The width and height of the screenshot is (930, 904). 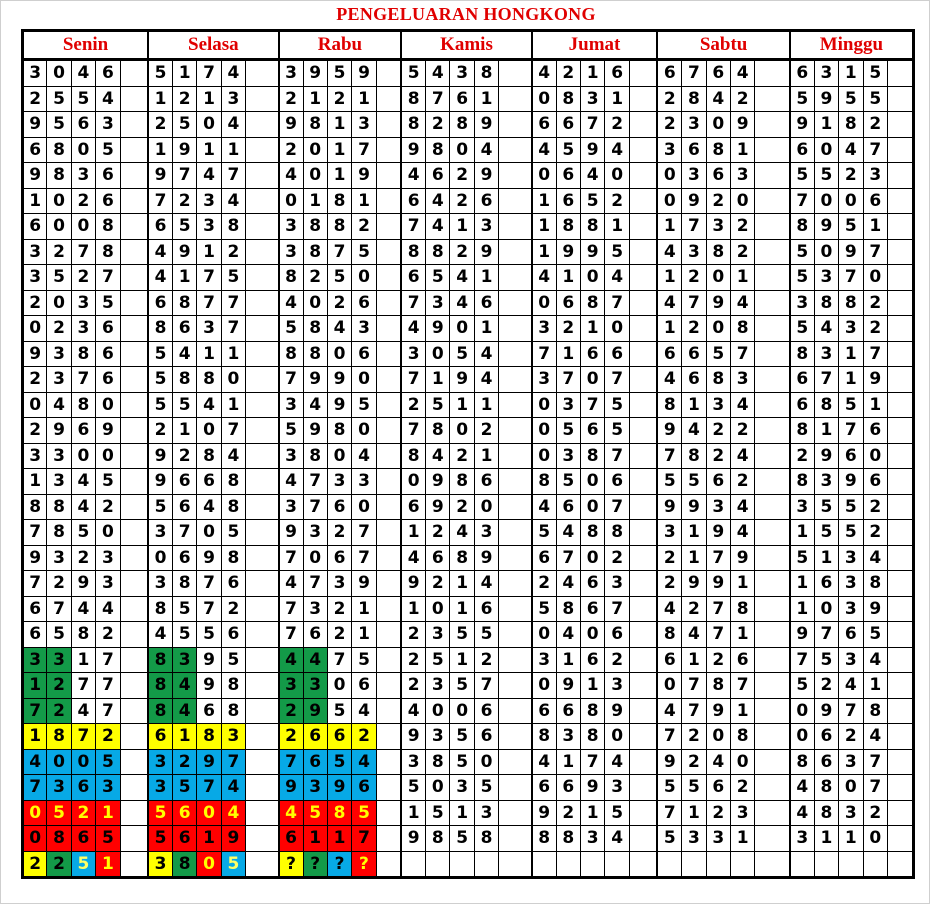 I want to click on day-header-rabu: Rabu, so click(x=339, y=45).